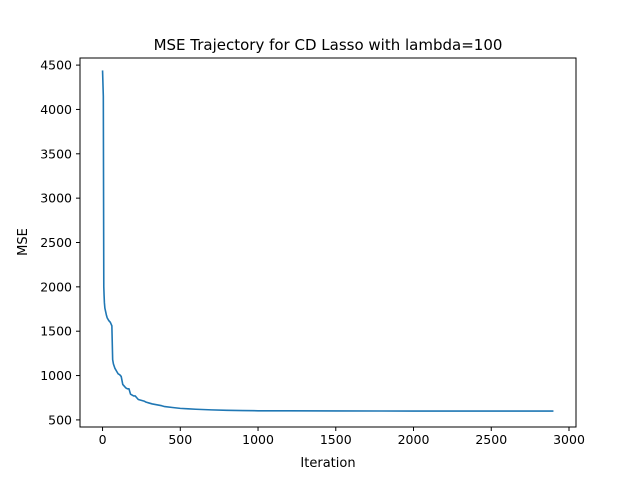 The image size is (640, 480). Describe the element at coordinates (180, 439) in the screenshot. I see `x-tick-label: 500` at that location.